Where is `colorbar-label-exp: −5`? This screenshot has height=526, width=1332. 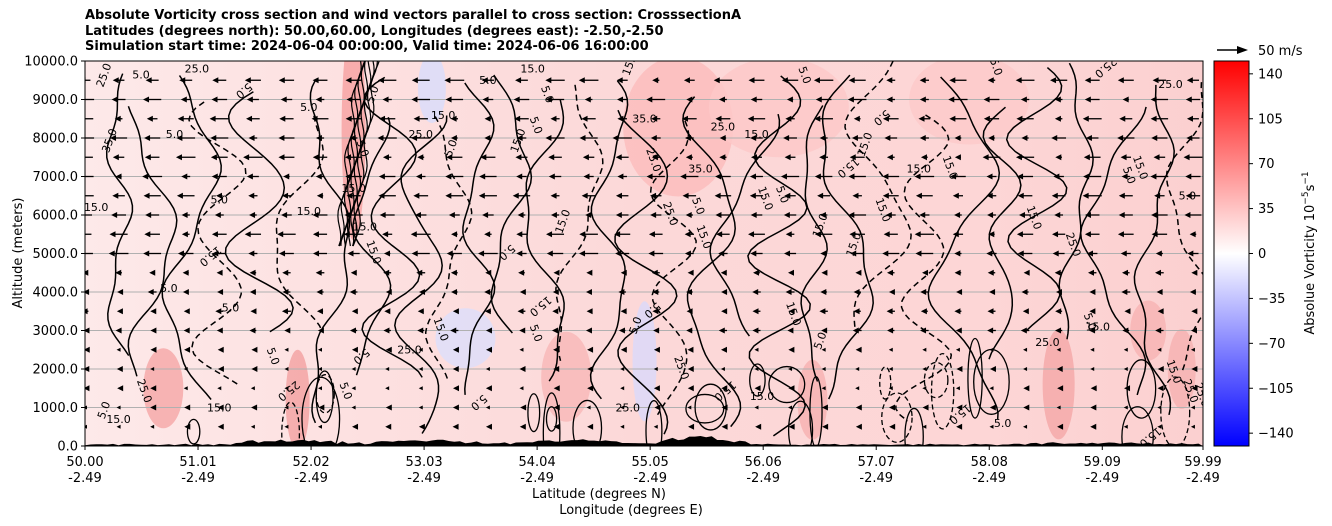 colorbar-label-exp: −5 is located at coordinates (1306, 197).